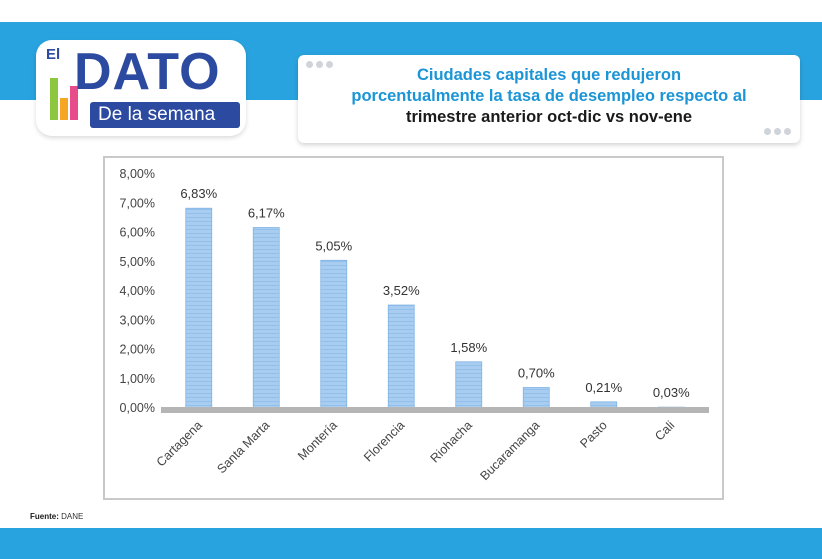  What do you see at coordinates (199, 308) in the screenshot?
I see `bar-cartagena` at bounding box center [199, 308].